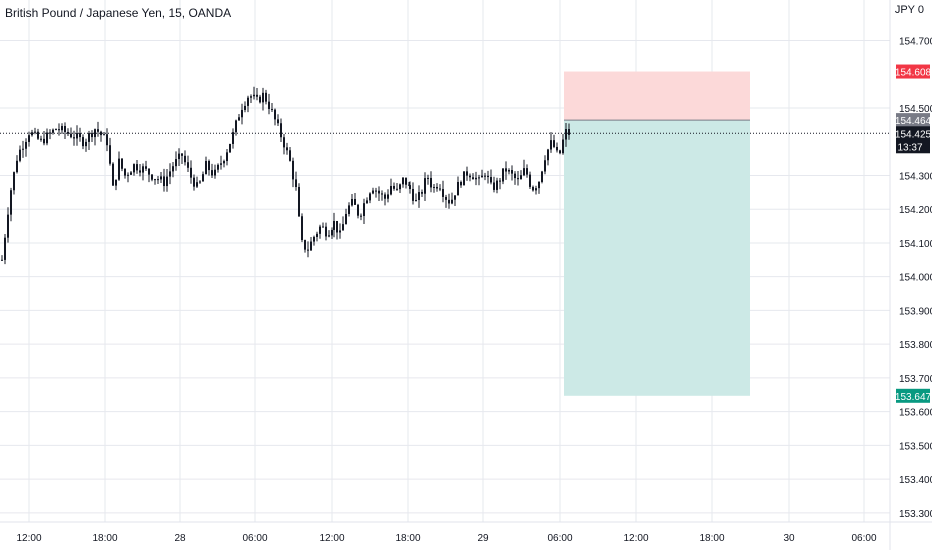 The width and height of the screenshot is (932, 550). What do you see at coordinates (915, 514) in the screenshot?
I see `y-tick-label: 153.300` at bounding box center [915, 514].